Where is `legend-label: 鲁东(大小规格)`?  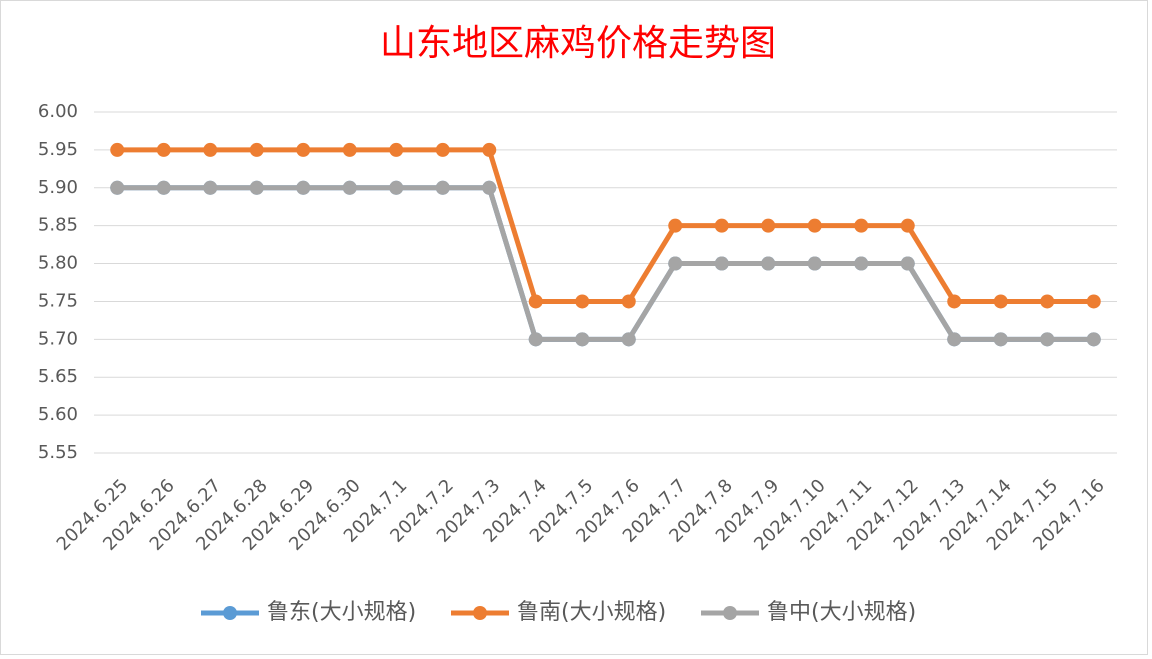 legend-label: 鲁东(大小规格) is located at coordinates (341, 612).